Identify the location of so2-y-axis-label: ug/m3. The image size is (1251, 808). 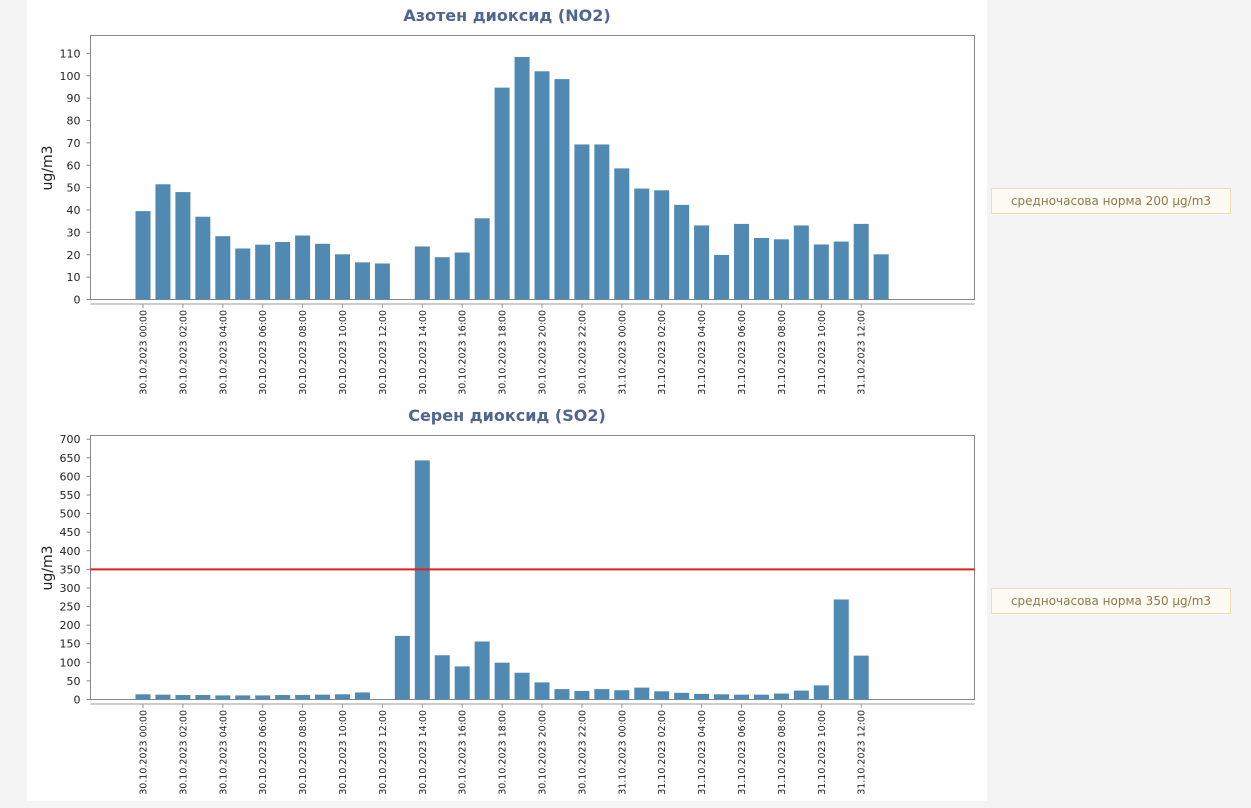
(48, 567).